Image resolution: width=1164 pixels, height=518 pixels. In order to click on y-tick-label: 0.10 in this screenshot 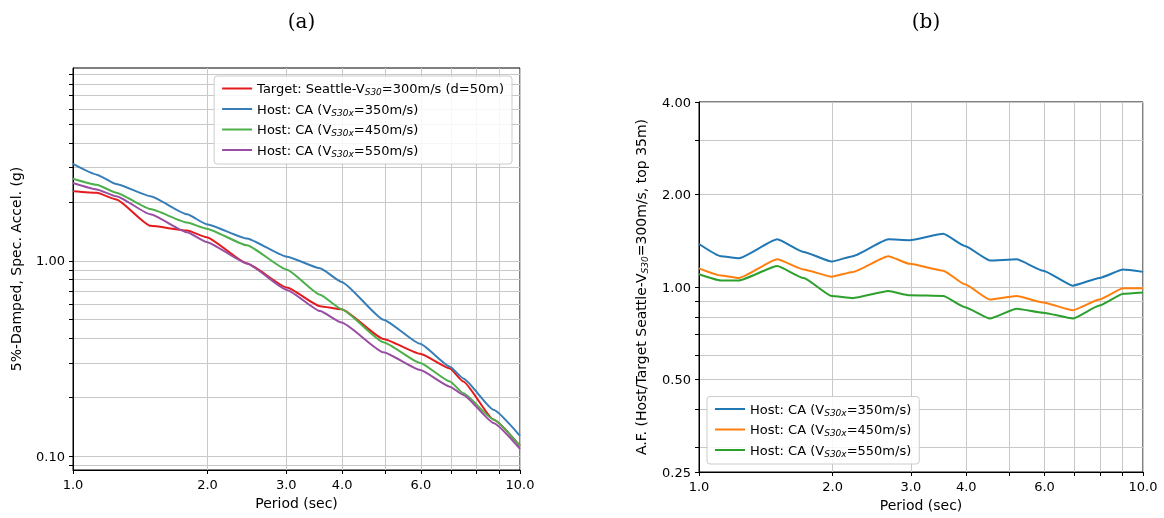, I will do `click(50, 456)`.